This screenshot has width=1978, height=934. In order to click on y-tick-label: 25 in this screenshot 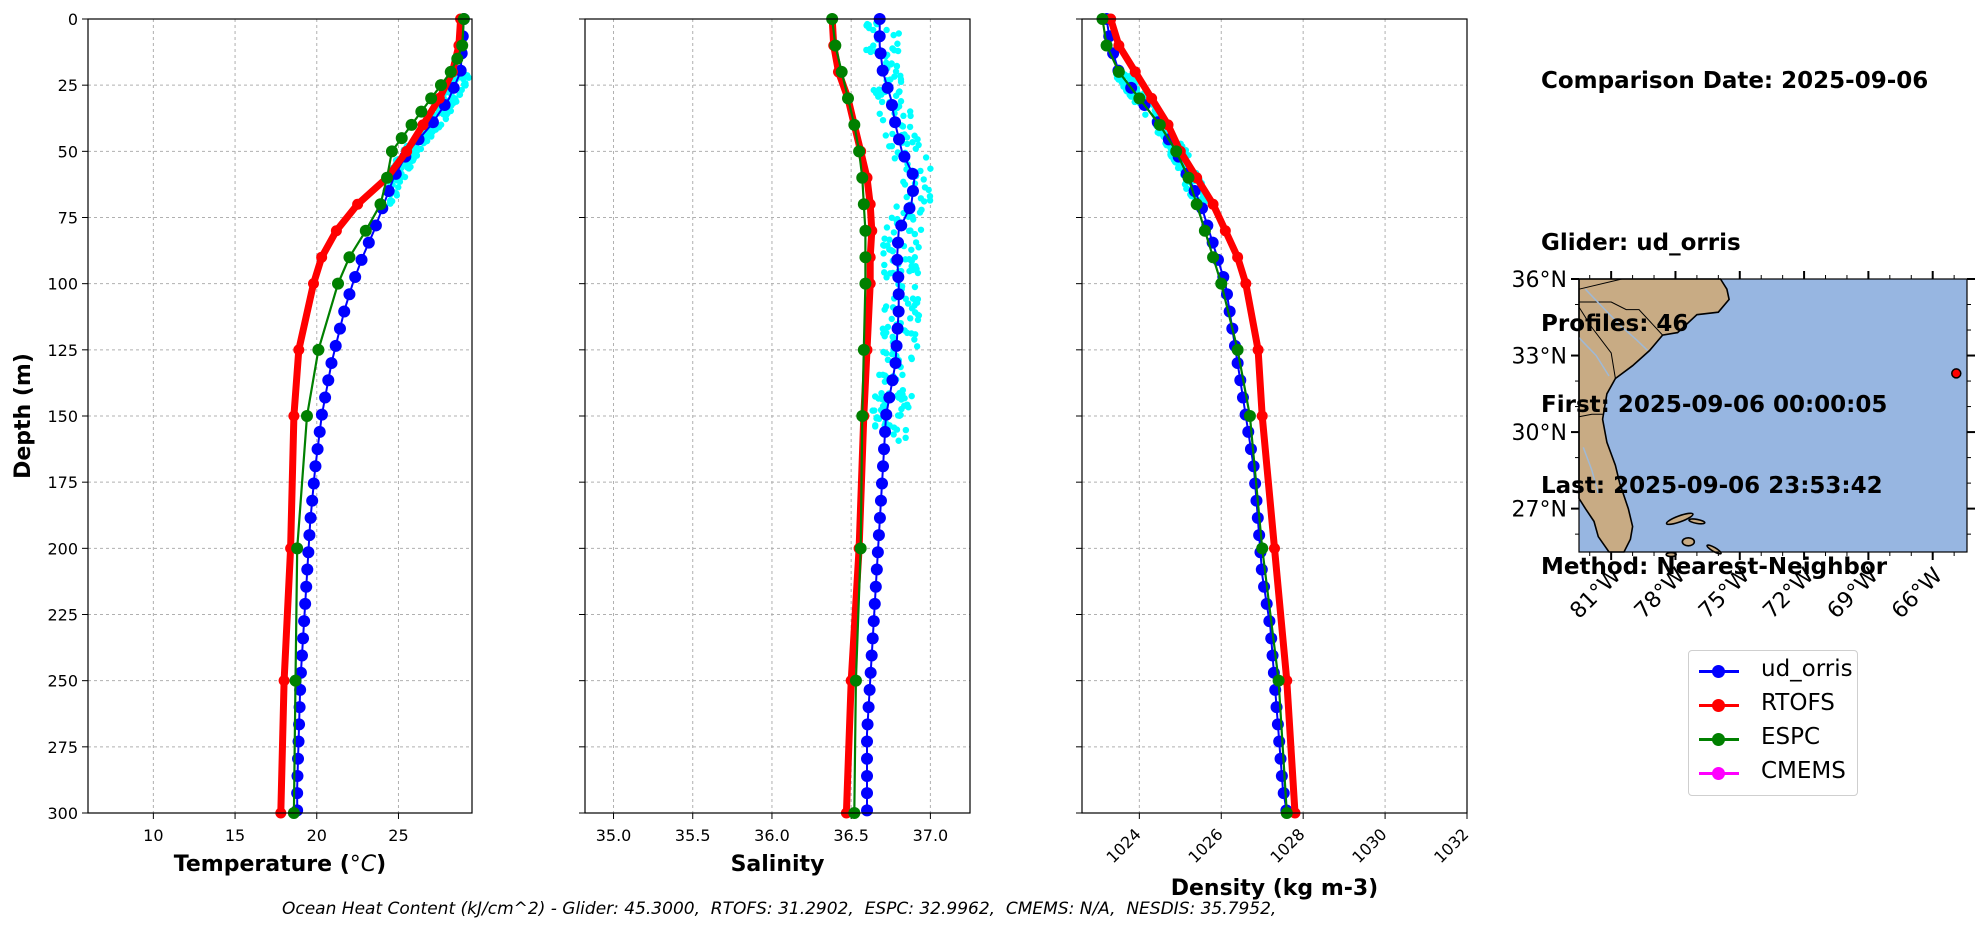, I will do `click(68, 85)`.